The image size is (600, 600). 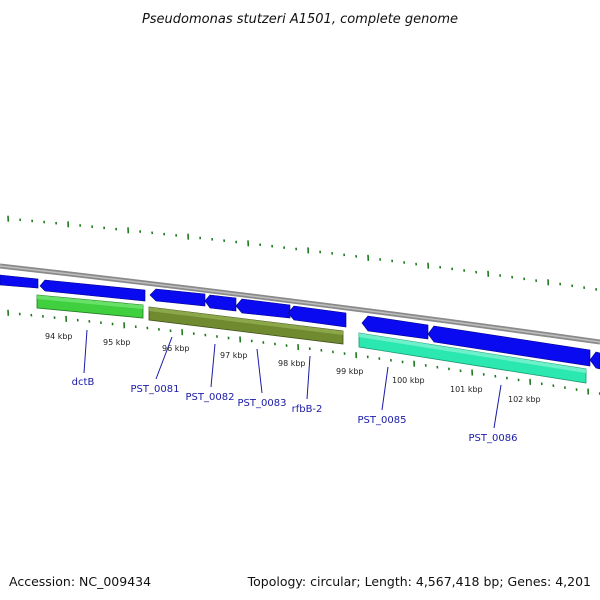 What do you see at coordinates (466, 389) in the screenshot?
I see `kbp-label: 101 kbp` at bounding box center [466, 389].